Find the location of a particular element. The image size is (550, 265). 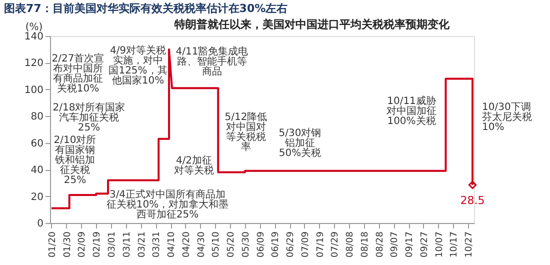

x-tick-label: 06/19 is located at coordinates (276, 244).